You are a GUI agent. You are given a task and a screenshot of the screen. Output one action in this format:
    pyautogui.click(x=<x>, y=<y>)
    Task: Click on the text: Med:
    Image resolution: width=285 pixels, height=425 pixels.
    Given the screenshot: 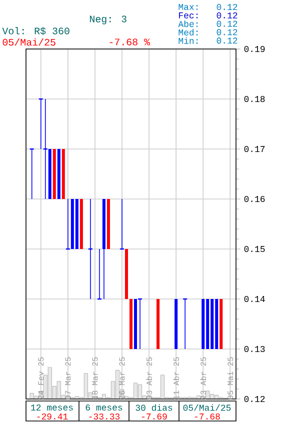 What is the action you would take?
    pyautogui.click(x=188, y=32)
    